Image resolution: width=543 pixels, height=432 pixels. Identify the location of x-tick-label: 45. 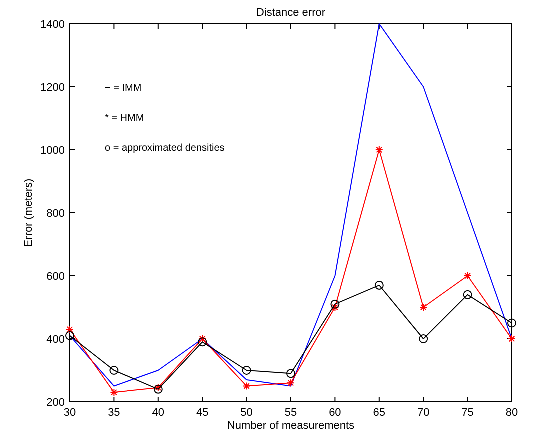
(202, 413).